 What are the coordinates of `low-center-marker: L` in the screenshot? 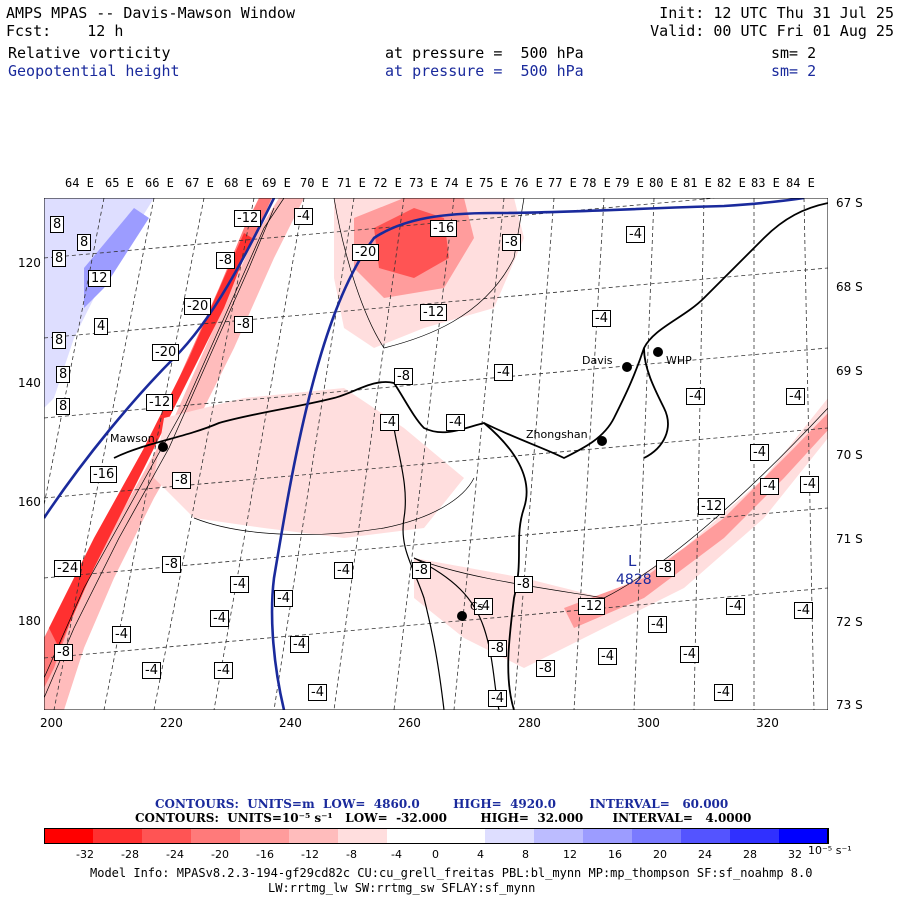 It's located at (632, 561).